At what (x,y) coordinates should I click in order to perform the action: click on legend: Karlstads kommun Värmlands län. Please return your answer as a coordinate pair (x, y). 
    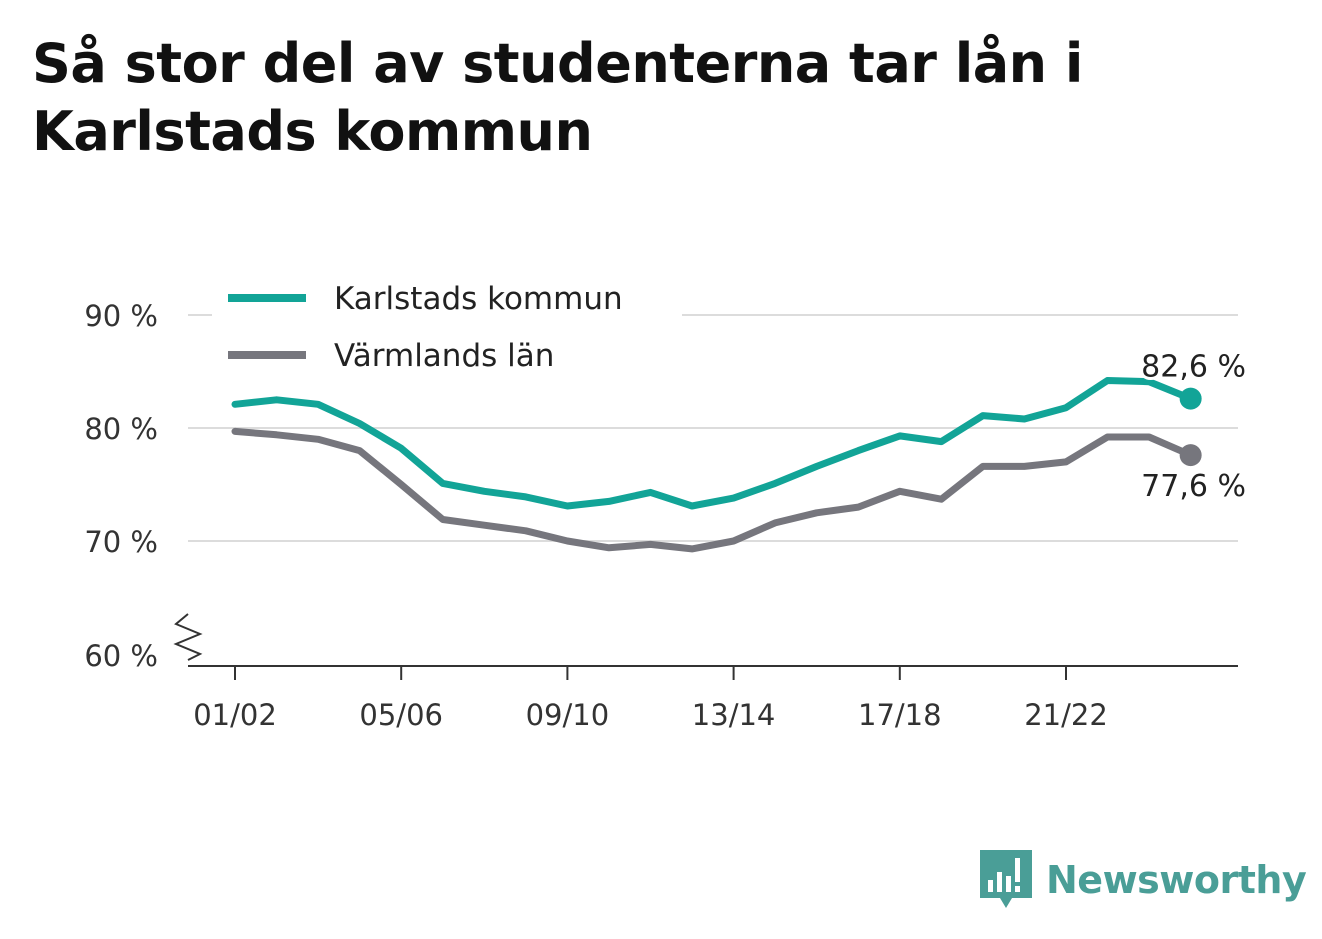
    Looking at the image, I should click on (447, 328).